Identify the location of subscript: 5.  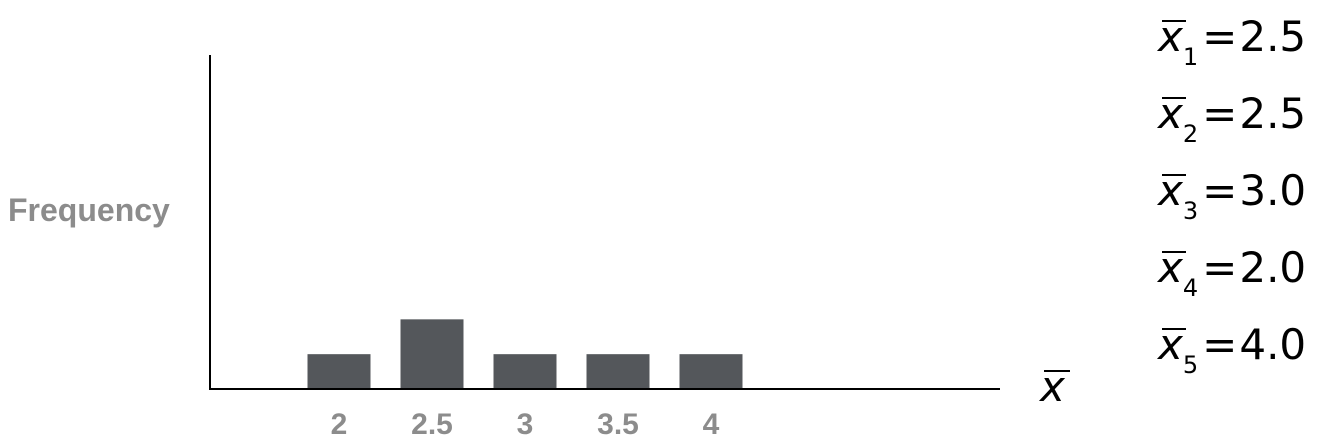
(1190, 365).